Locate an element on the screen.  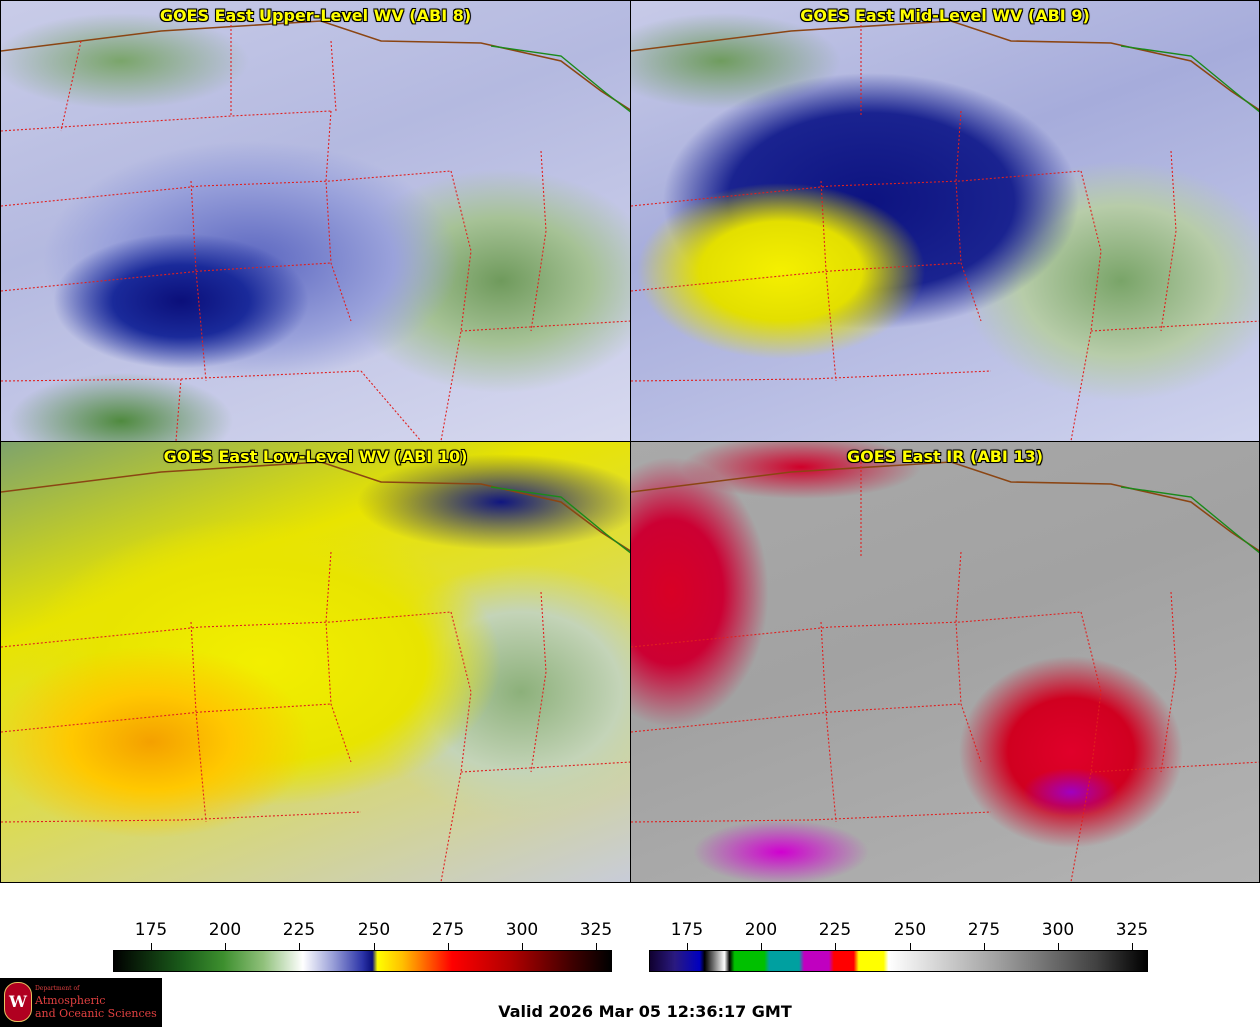
panel-title: GOES East Low-Level WV (ABI 10) is located at coordinates (315, 456).